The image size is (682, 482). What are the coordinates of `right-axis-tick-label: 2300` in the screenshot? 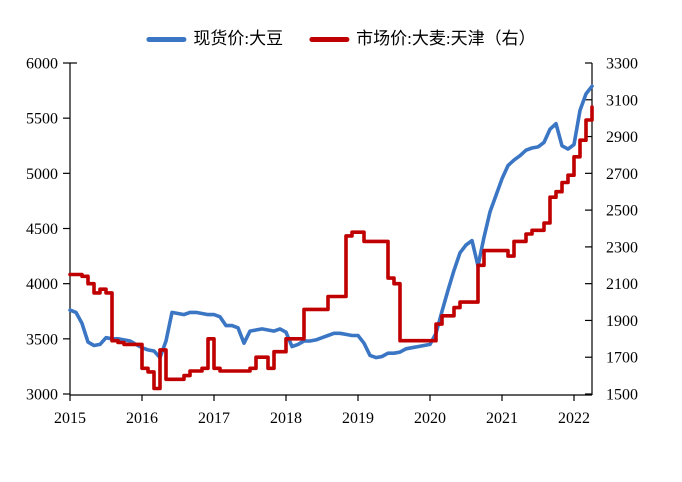 It's located at (622, 247).